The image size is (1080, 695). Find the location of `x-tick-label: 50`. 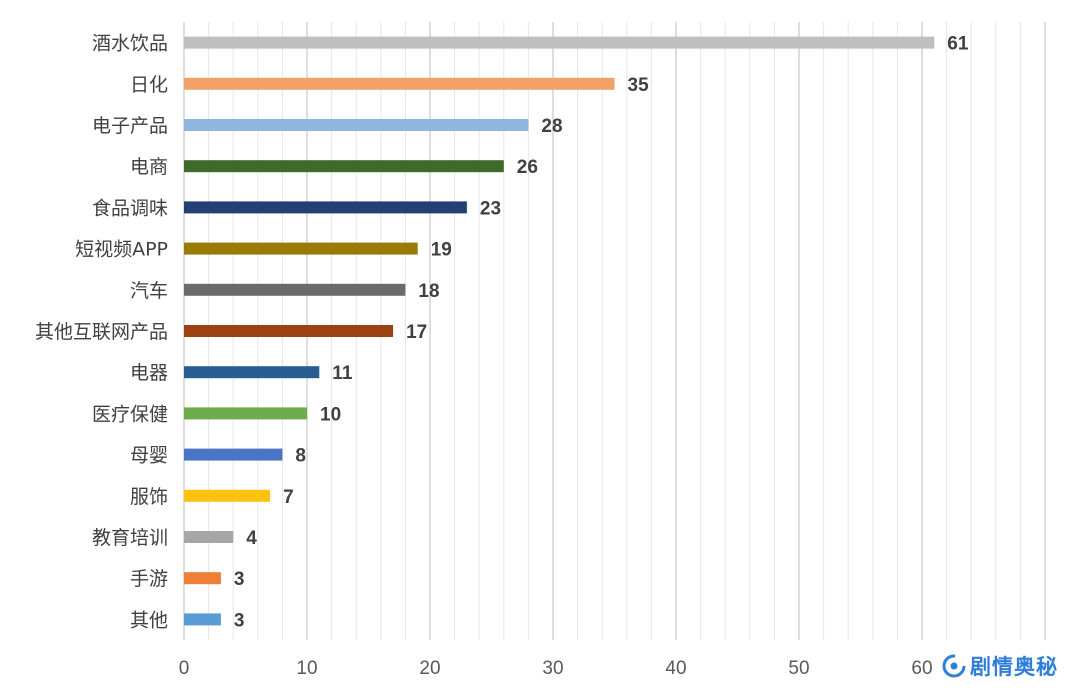

x-tick-label: 50 is located at coordinates (798, 668).